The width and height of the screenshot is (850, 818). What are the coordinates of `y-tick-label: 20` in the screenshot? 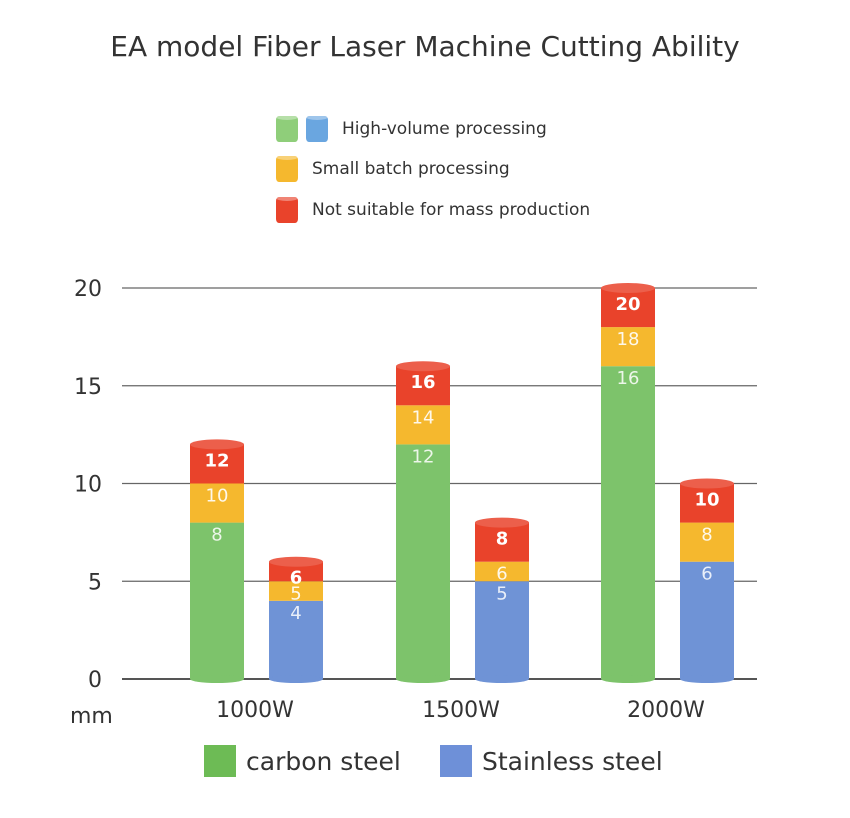 It's located at (88, 289).